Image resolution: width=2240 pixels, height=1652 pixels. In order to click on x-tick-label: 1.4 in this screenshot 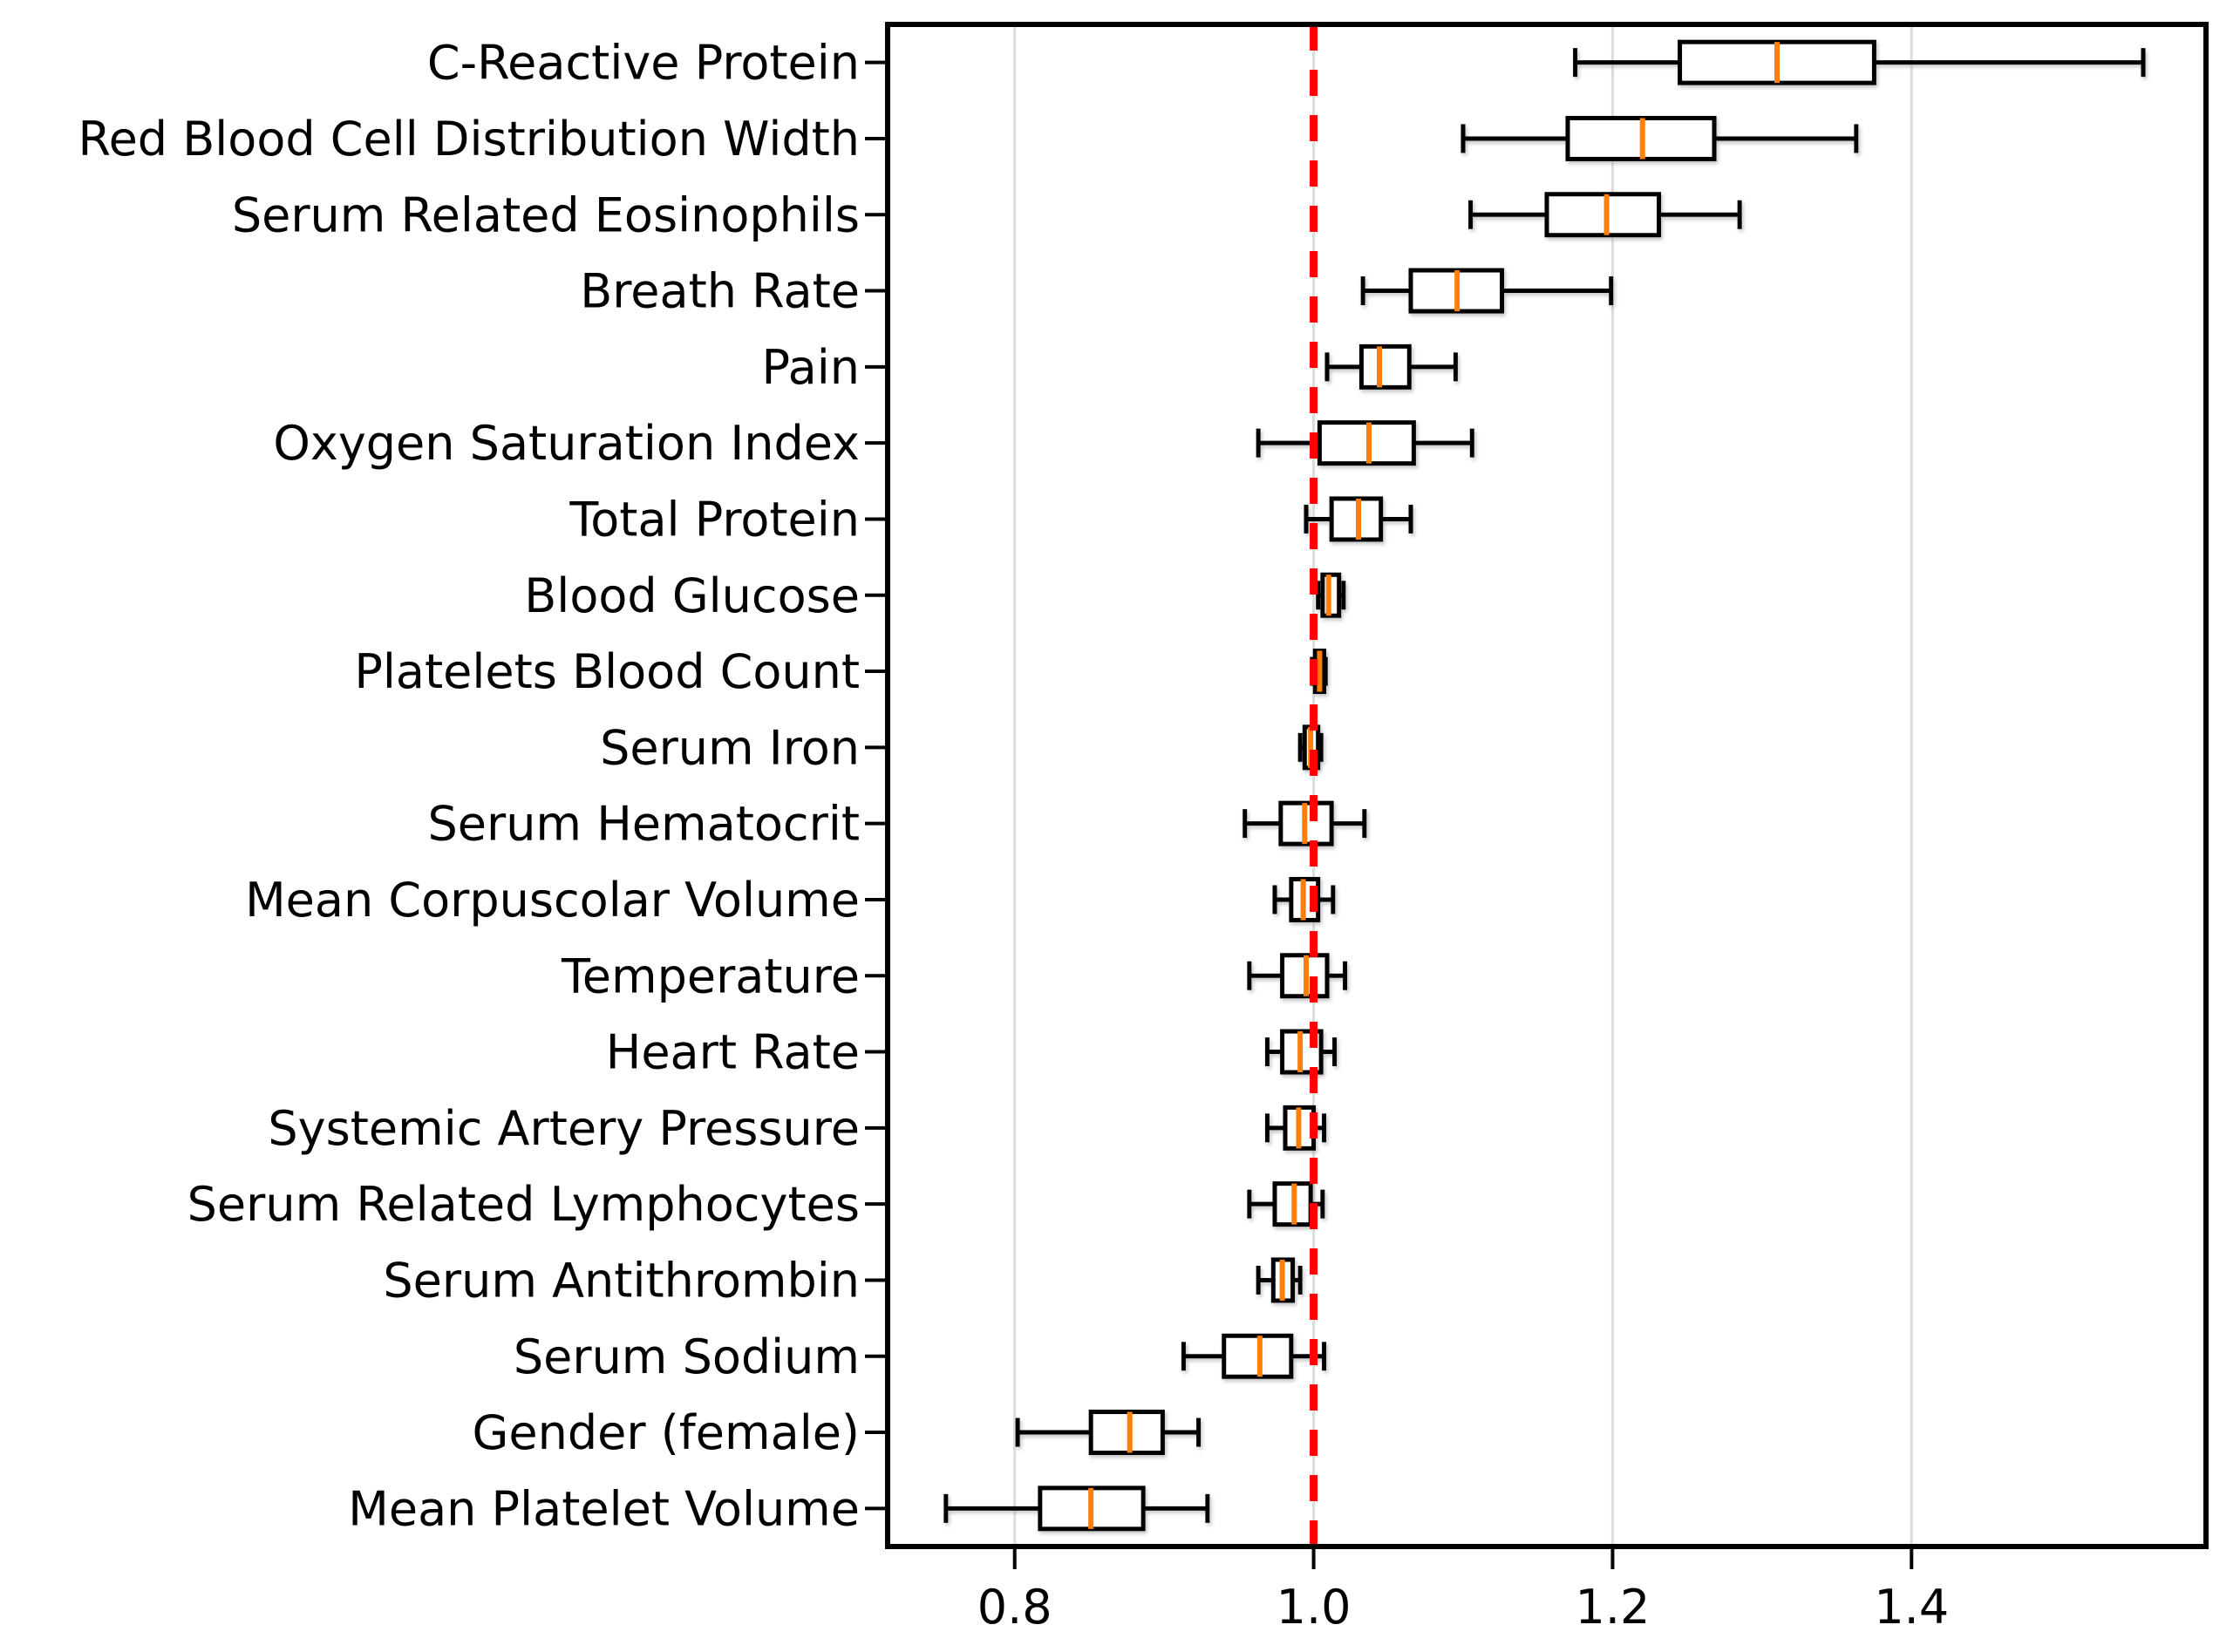, I will do `click(1911, 1607)`.